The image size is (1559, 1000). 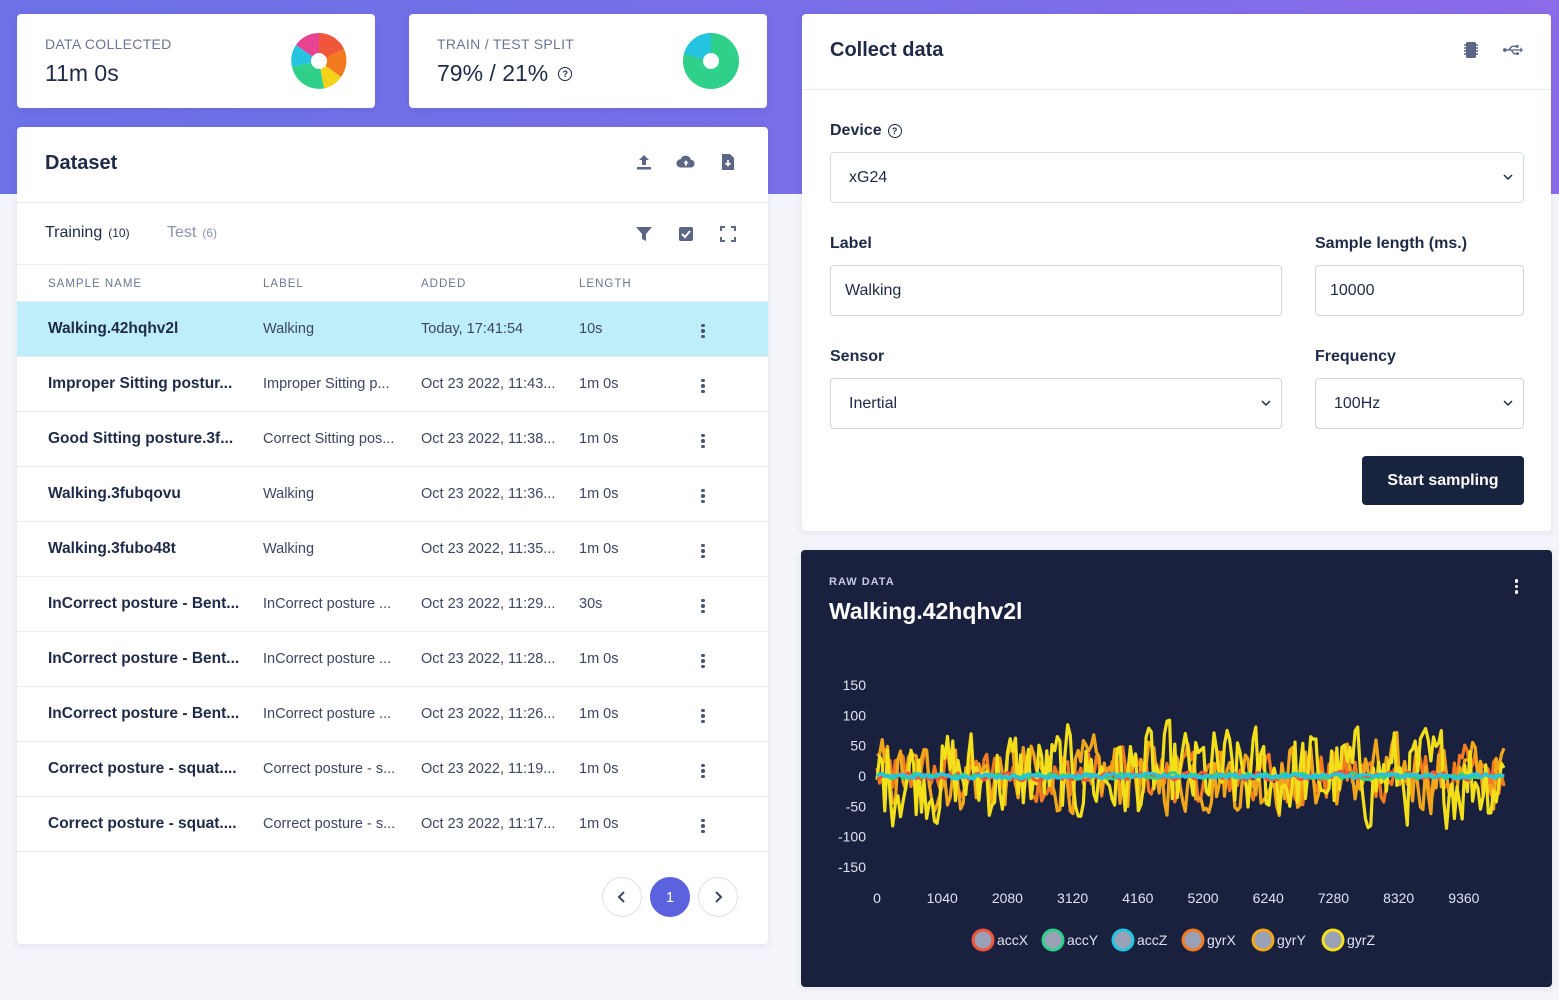 What do you see at coordinates (856, 130) in the screenshot?
I see `device-label: Device` at bounding box center [856, 130].